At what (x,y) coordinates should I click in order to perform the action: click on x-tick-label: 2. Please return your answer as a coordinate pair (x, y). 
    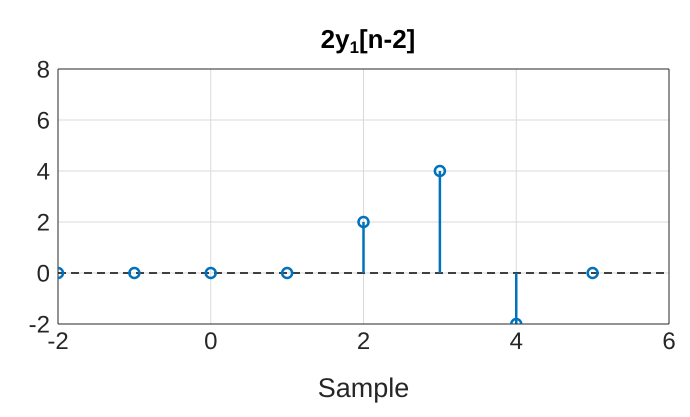
    Looking at the image, I should click on (363, 342).